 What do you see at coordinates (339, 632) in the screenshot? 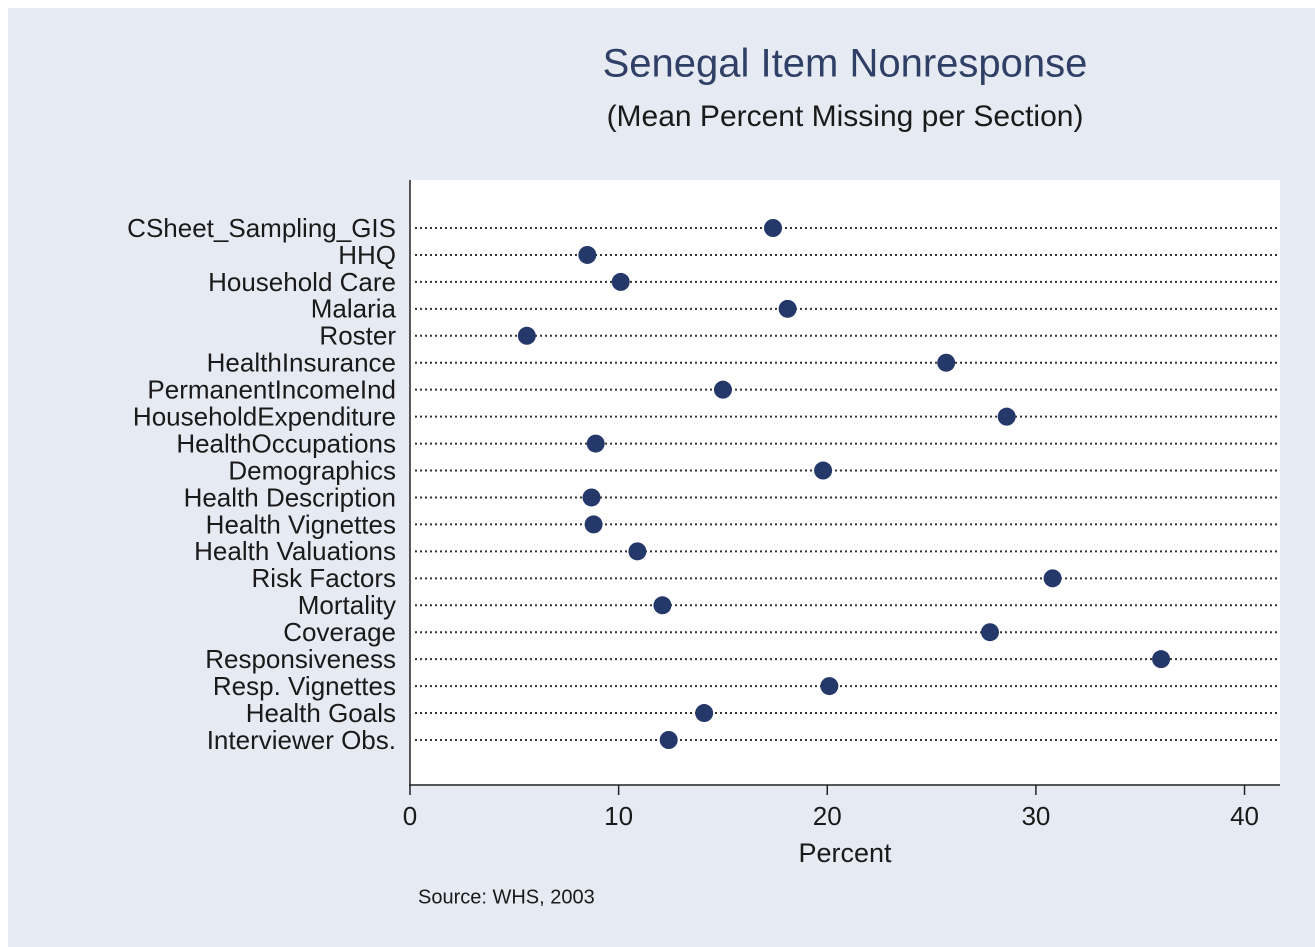
I see `y-tick-label: Coverage` at bounding box center [339, 632].